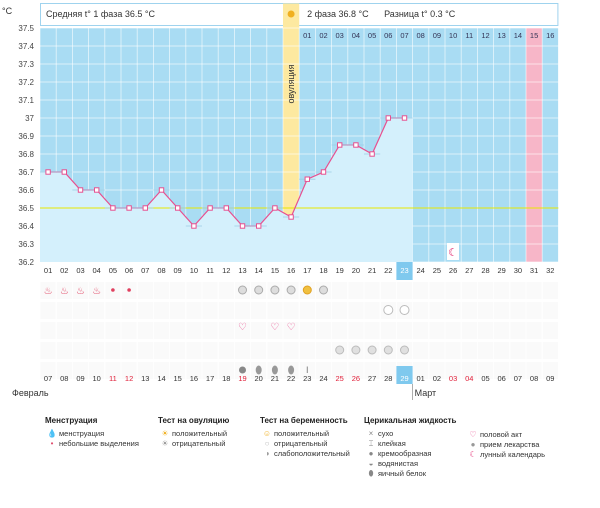 The image size is (600, 508). Describe the element at coordinates (145, 270) in the screenshot. I see `cycle-day-label: 07` at that location.